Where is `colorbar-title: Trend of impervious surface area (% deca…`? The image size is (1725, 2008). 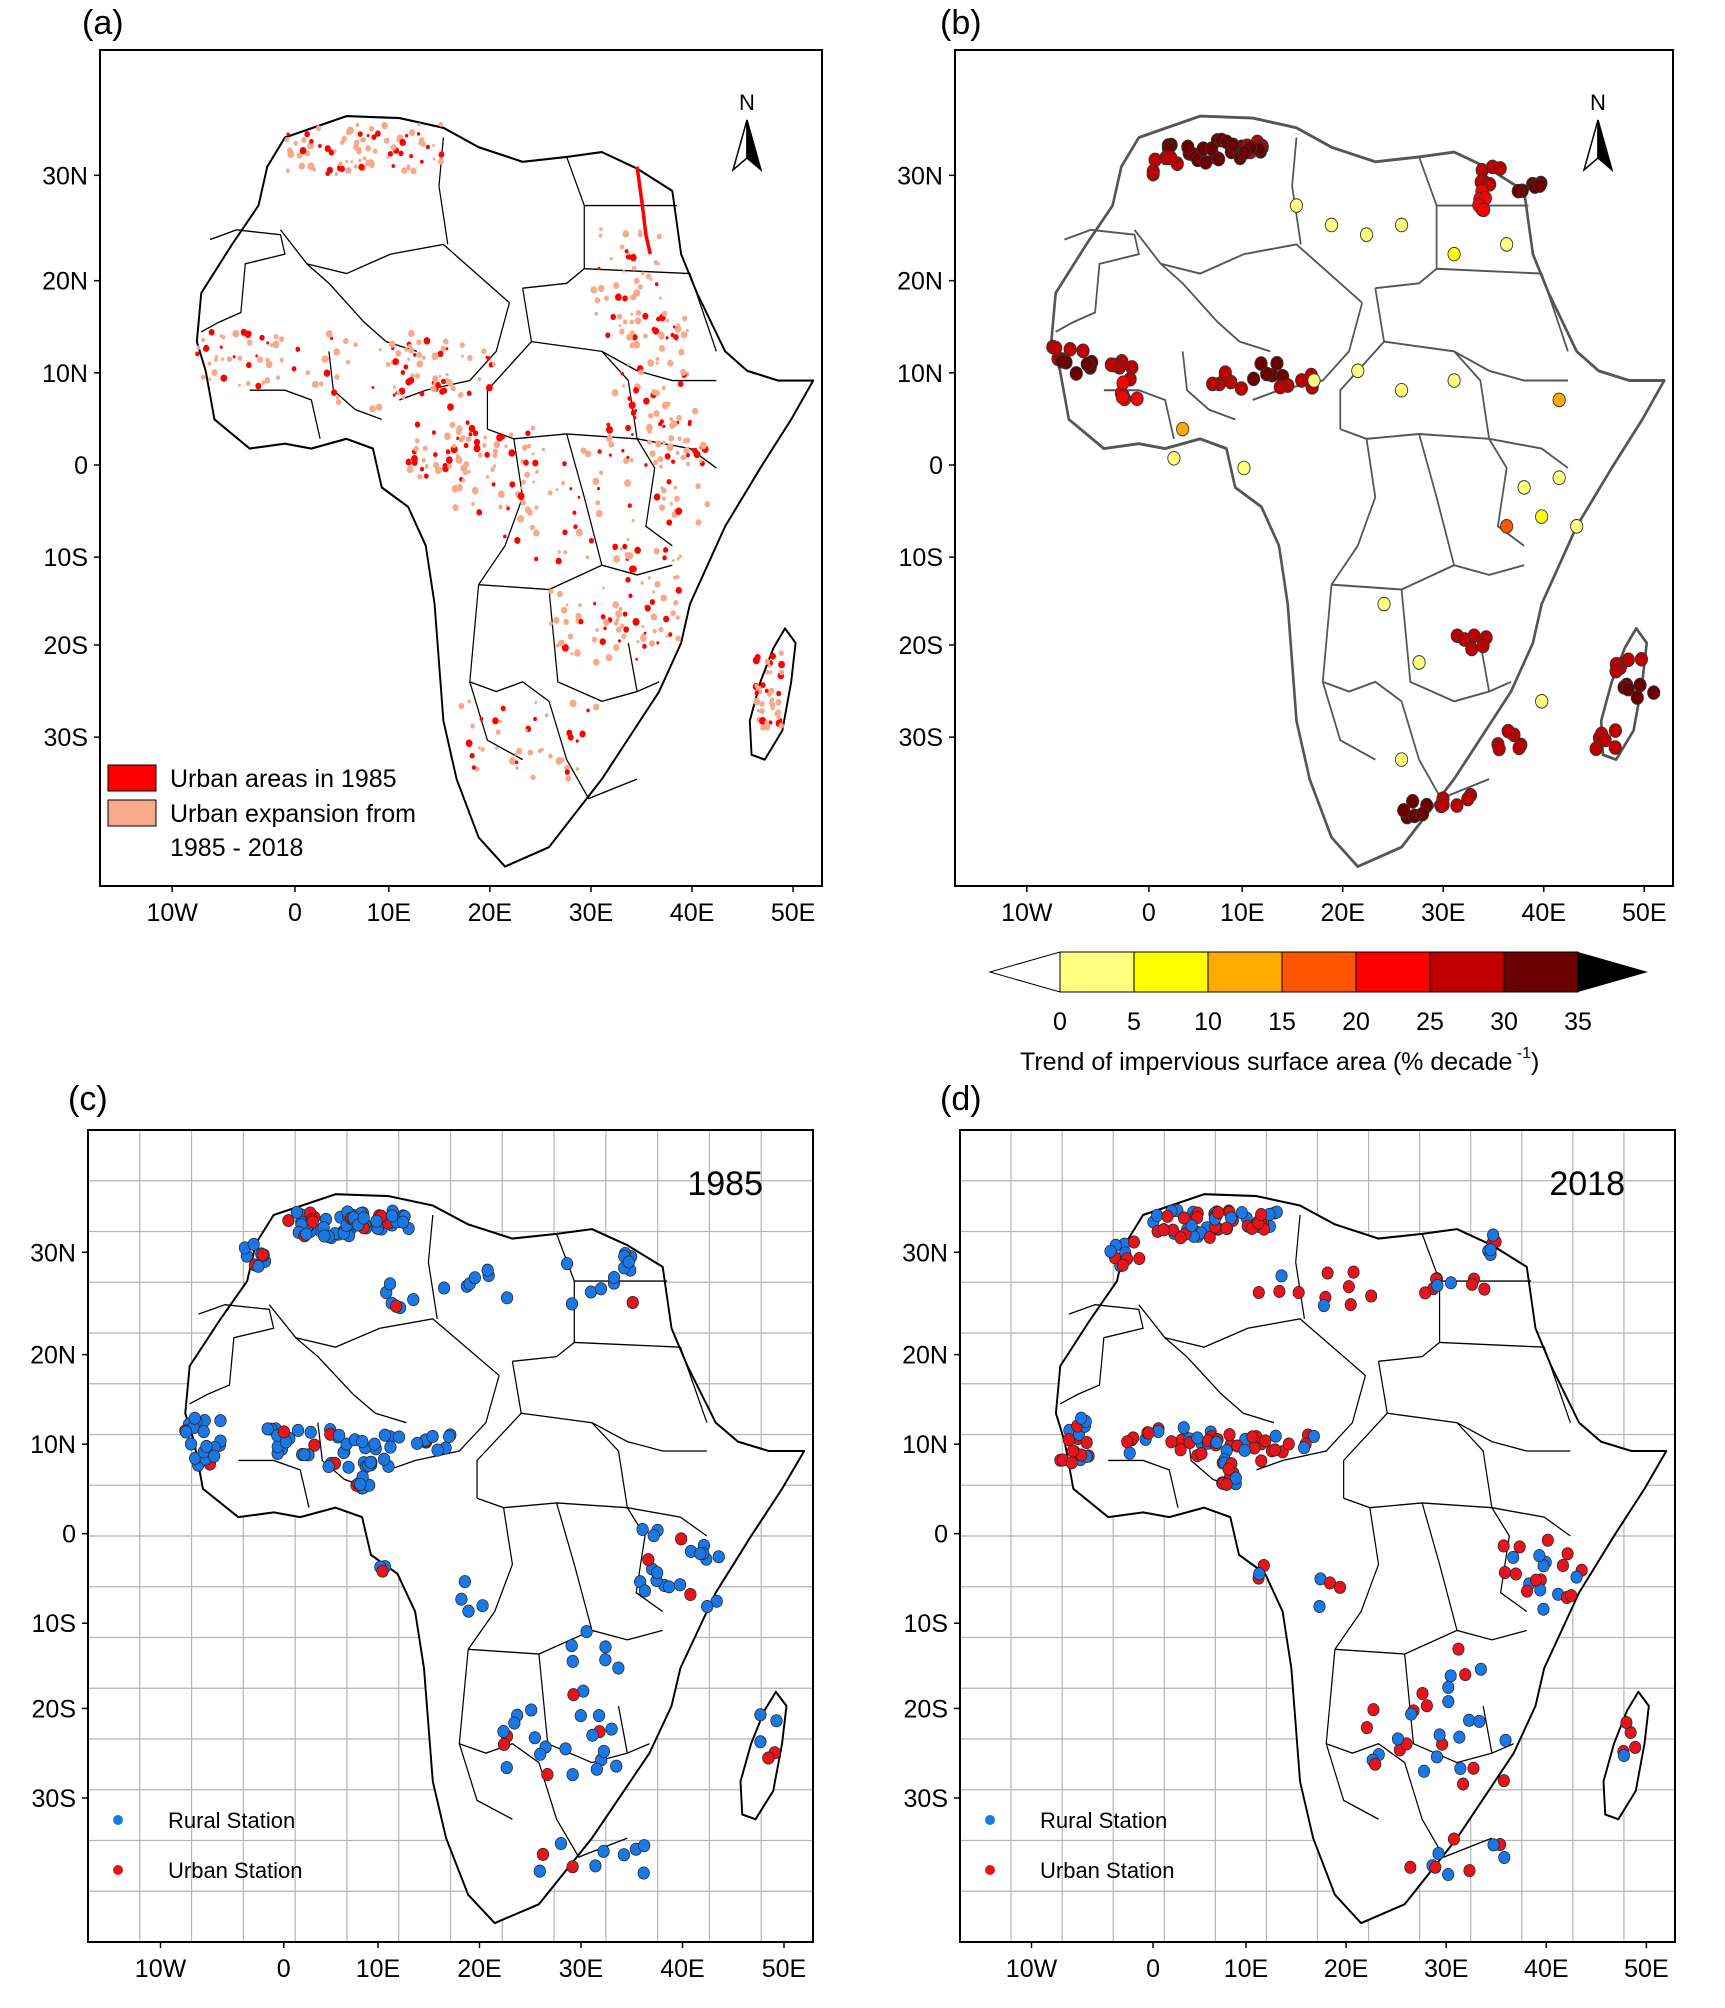 colorbar-title: Trend of impervious surface area (% deca… is located at coordinates (1279, 1060).